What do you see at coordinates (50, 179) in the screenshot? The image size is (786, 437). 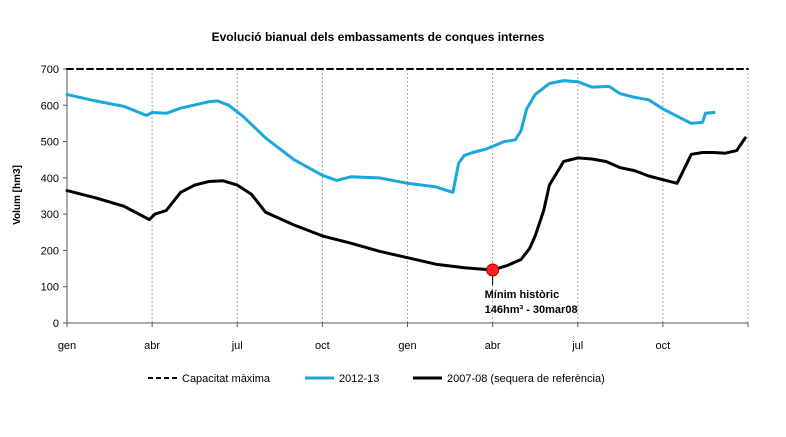 I see `y-tick-label: 400` at bounding box center [50, 179].